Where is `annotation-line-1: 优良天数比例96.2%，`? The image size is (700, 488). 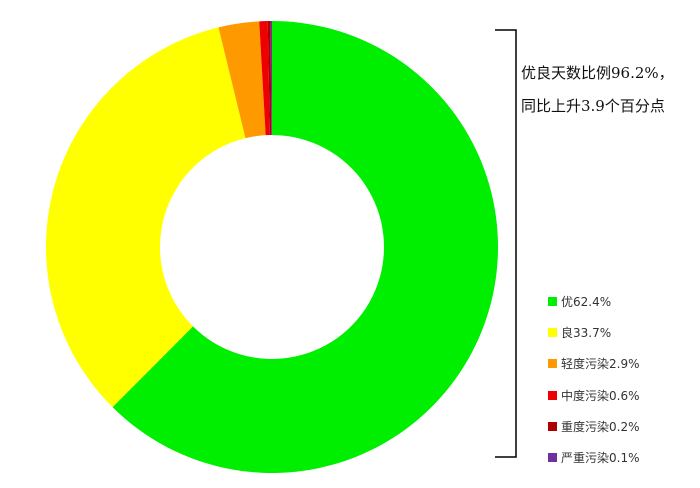 annotation-line-1: 优良天数比例96.2%， is located at coordinates (597, 73).